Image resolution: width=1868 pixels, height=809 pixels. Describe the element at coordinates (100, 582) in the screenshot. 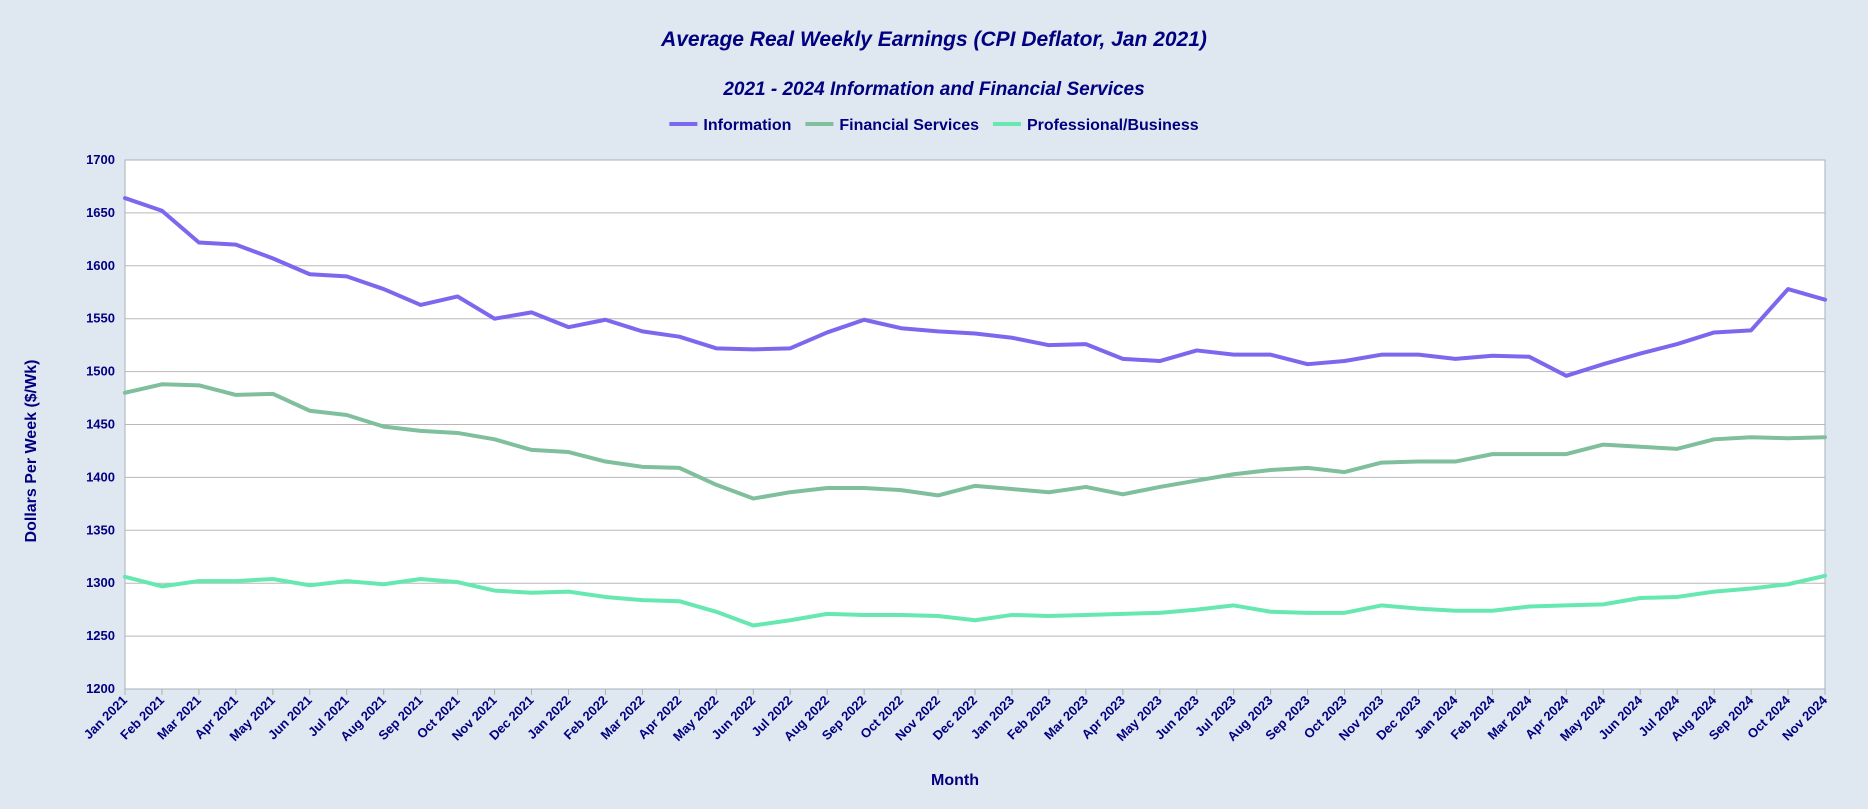

I see `y-tick-label: 1300` at that location.